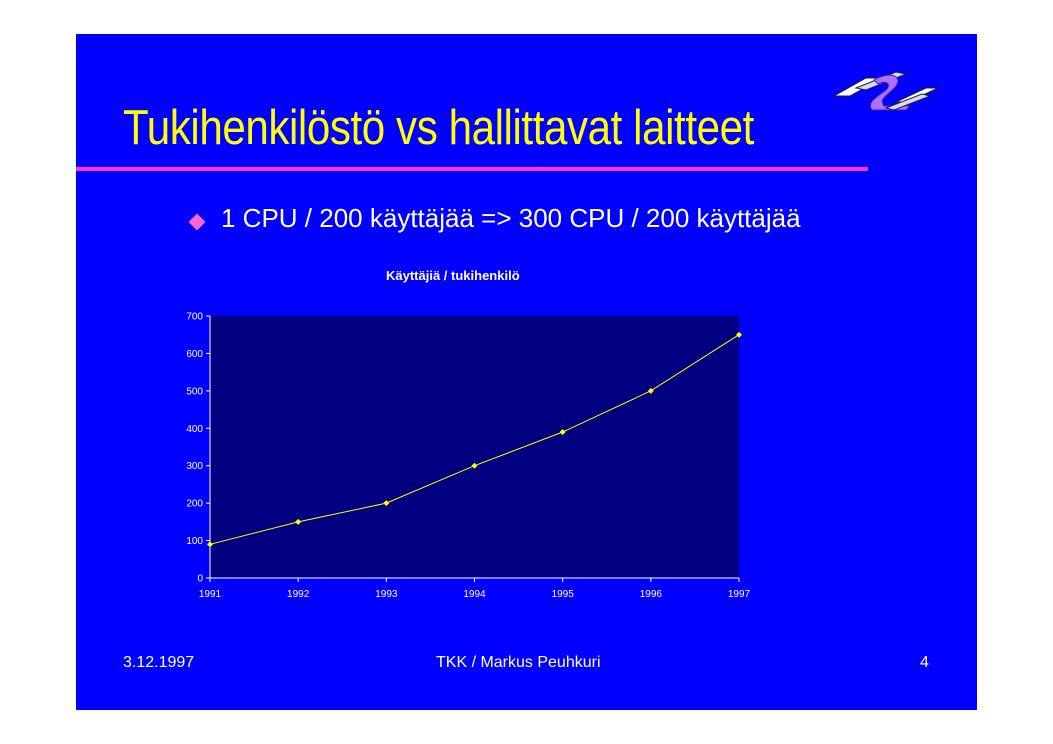 Image resolution: width=1053 pixels, height=744 pixels. Describe the element at coordinates (438, 128) in the screenshot. I see `slide-title: Tukihenkilöstö vs hallittavat laitteet` at that location.